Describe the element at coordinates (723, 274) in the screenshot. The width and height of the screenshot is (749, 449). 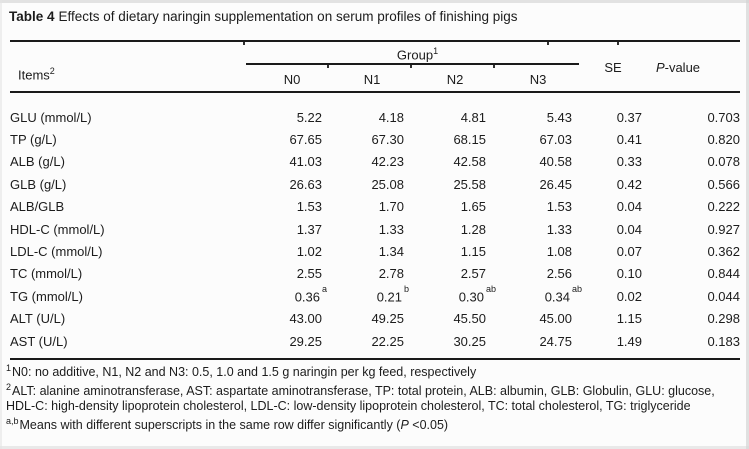
I see `cell-pvalue: 0.844` at that location.